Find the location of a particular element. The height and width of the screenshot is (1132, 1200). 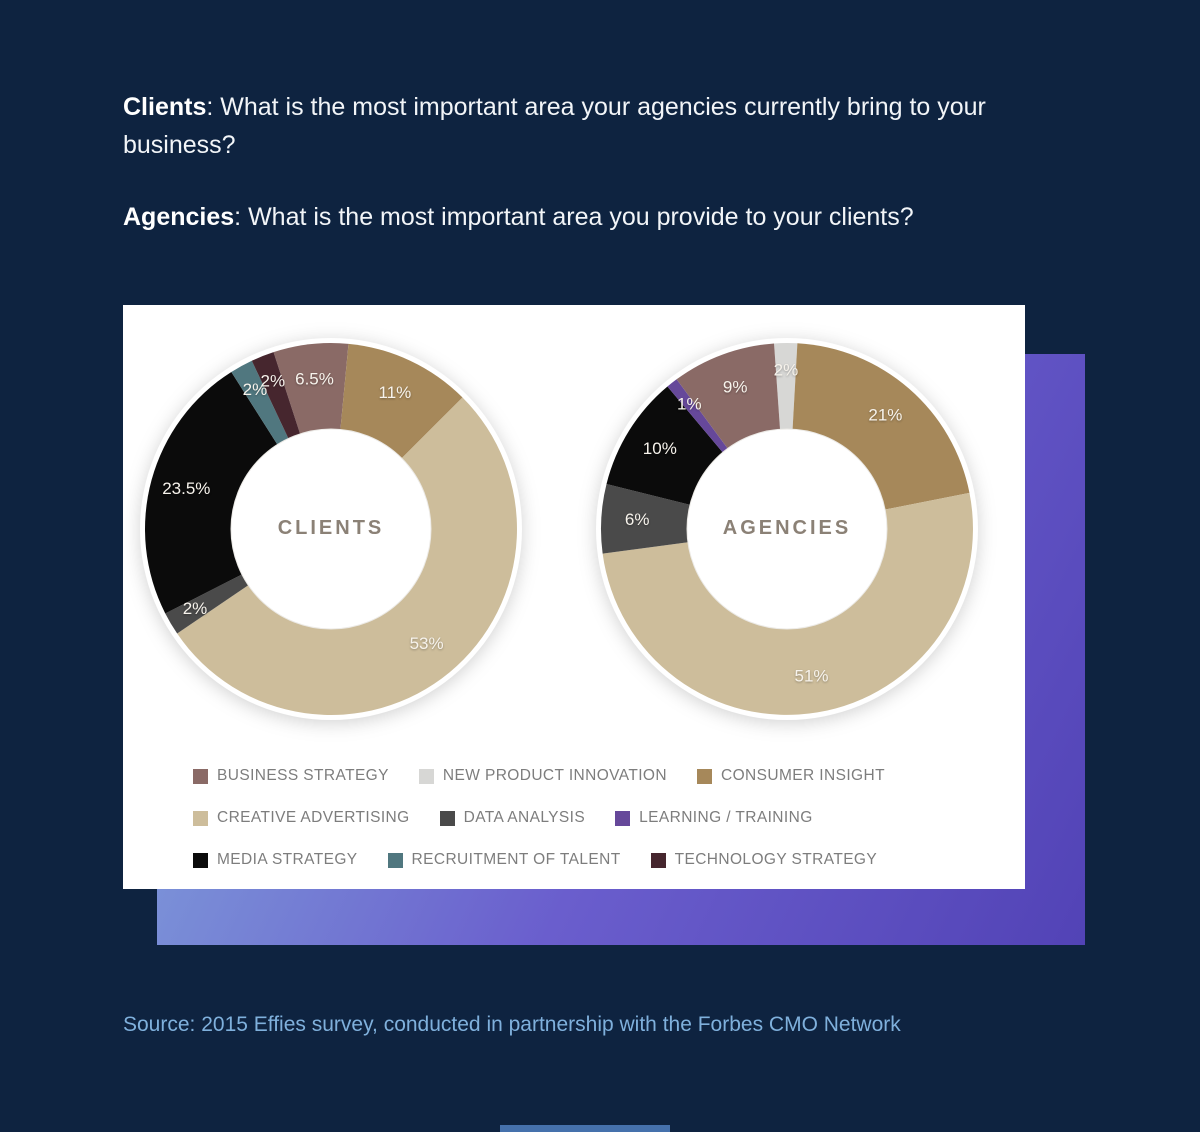

agencies-donut-center-label: AGENCIES is located at coordinates (787, 528).